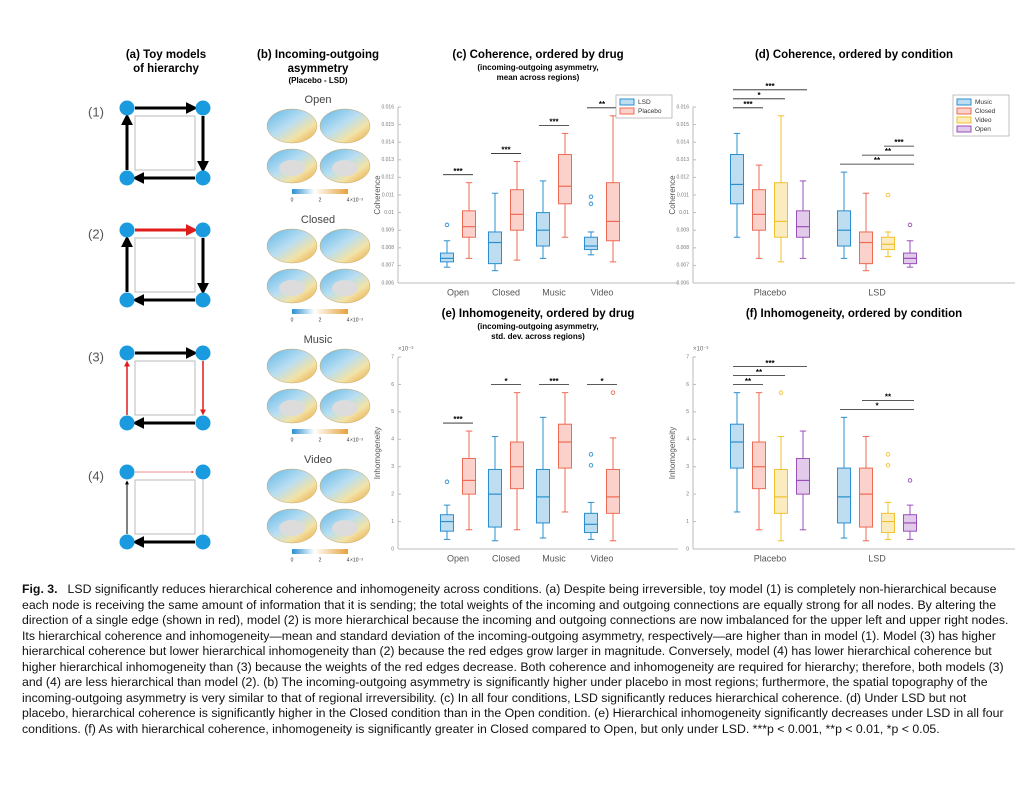  Describe the element at coordinates (672, 453) in the screenshot. I see `y-axis-label: Inhomogeneity` at that location.